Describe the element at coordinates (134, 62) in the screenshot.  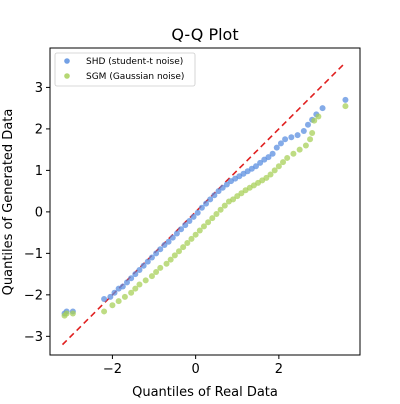
I see `legend-label-shd: SHD (student-t noise)` at that location.